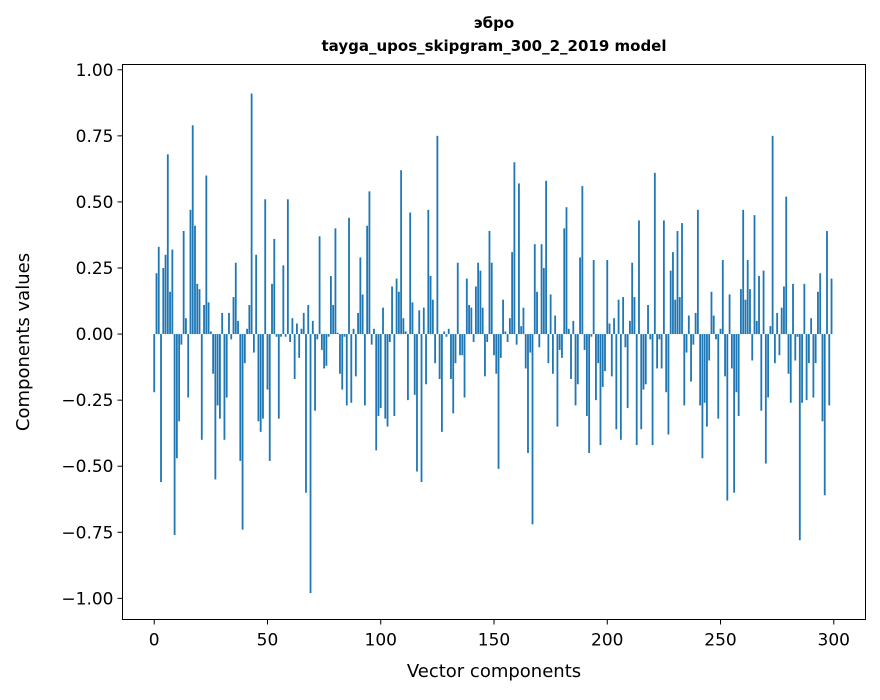 The height and width of the screenshot is (700, 880). Describe the element at coordinates (494, 641) in the screenshot. I see `x-tick-label: 150` at that location.